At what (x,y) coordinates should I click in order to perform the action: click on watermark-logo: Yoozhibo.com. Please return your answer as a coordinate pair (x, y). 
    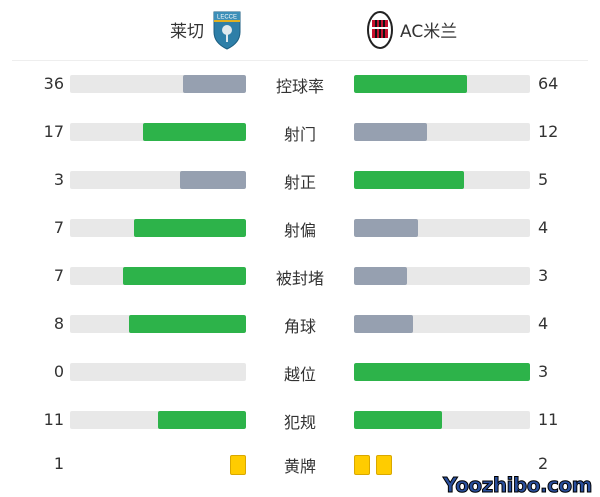
    Looking at the image, I should click on (518, 485).